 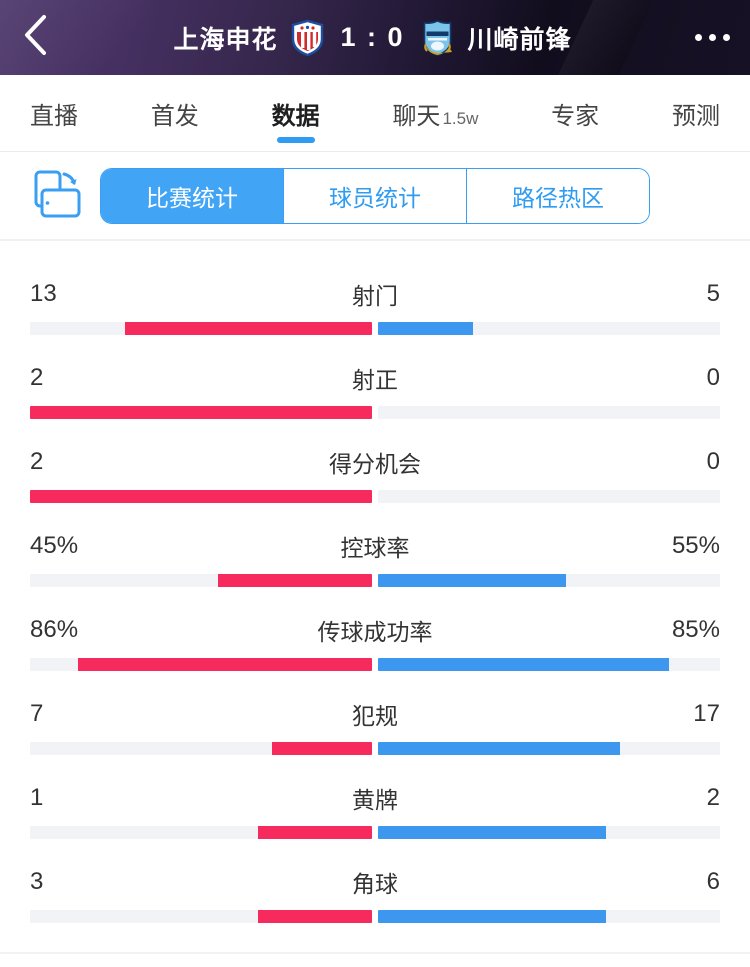 I want to click on header: 上海申花 1 : 0, so click(x=375, y=37).